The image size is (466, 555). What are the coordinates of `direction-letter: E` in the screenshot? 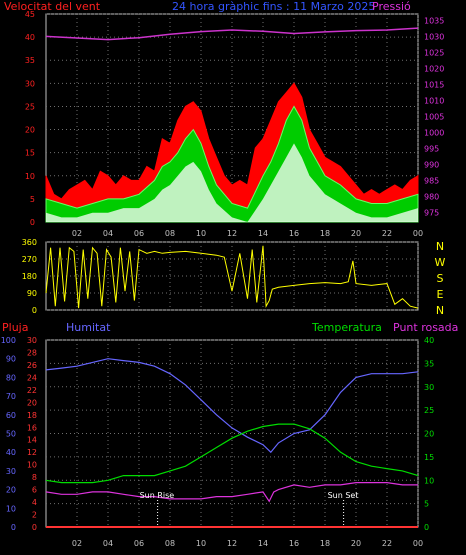 It's located at (440, 294).